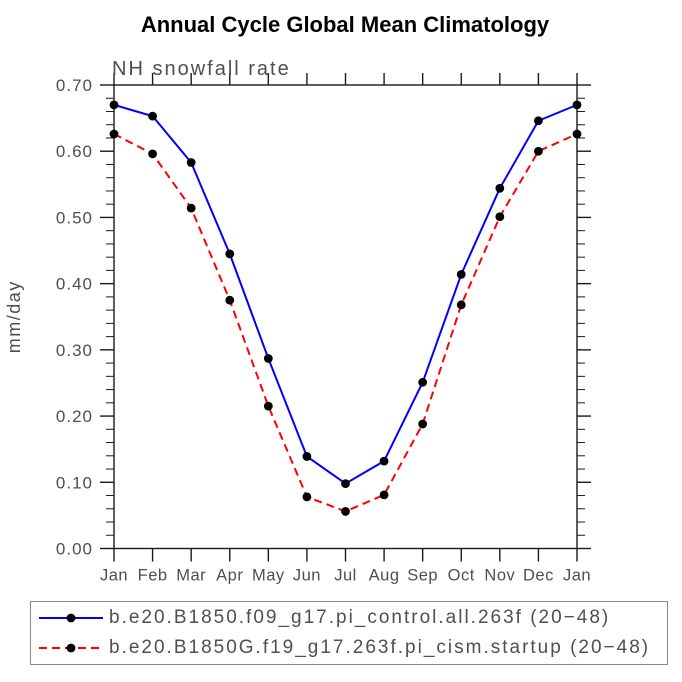  I want to click on y-tick-label: 0.30, so click(74, 350).